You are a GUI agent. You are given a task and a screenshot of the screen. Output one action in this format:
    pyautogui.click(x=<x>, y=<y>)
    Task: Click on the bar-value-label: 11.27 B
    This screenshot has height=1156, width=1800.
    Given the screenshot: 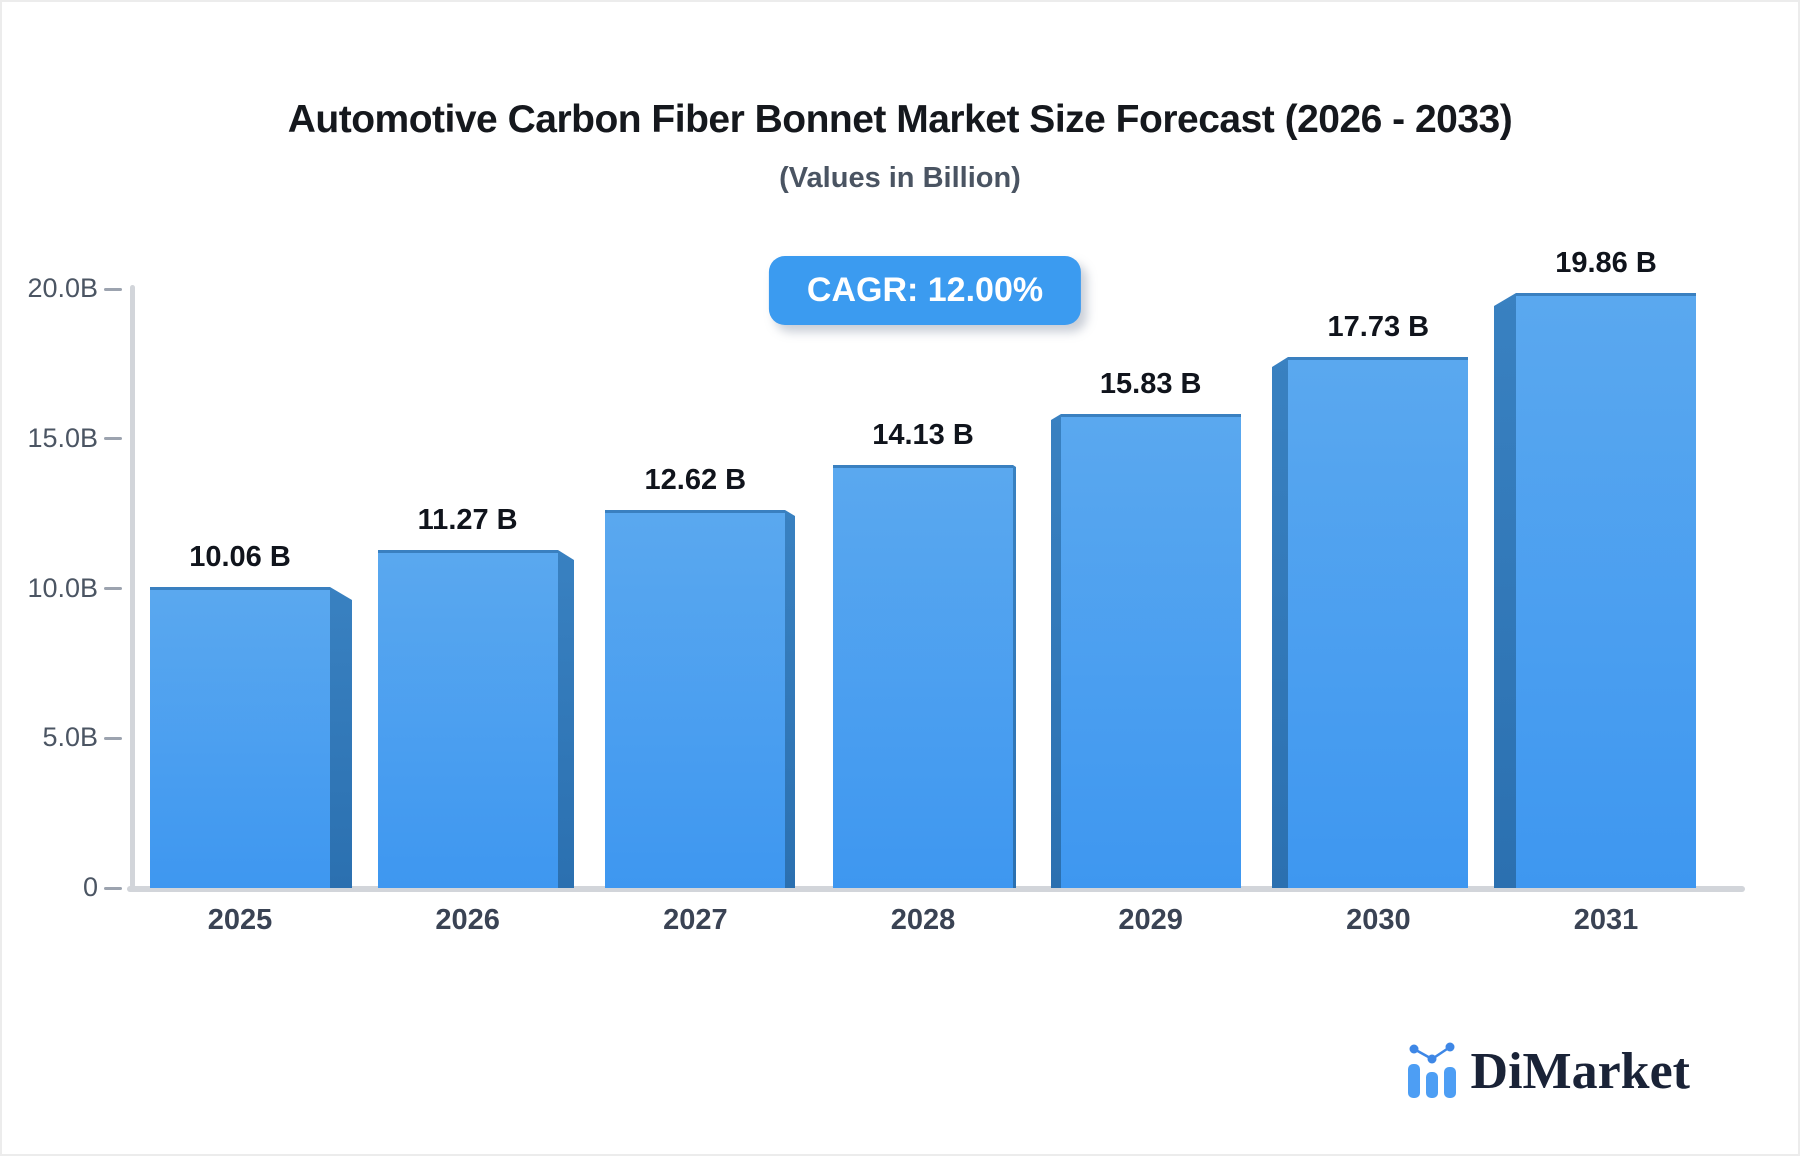 What is the action you would take?
    pyautogui.click(x=467, y=520)
    